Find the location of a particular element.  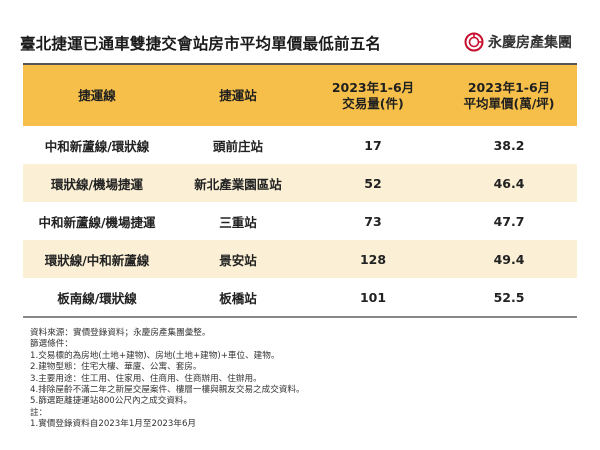

cell-price: 47.7 is located at coordinates (509, 221).